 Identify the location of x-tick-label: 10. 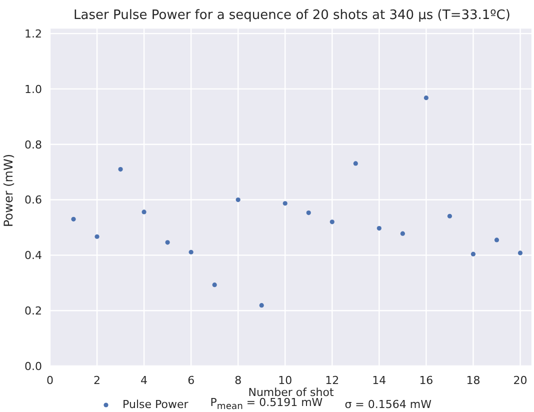
(285, 380).